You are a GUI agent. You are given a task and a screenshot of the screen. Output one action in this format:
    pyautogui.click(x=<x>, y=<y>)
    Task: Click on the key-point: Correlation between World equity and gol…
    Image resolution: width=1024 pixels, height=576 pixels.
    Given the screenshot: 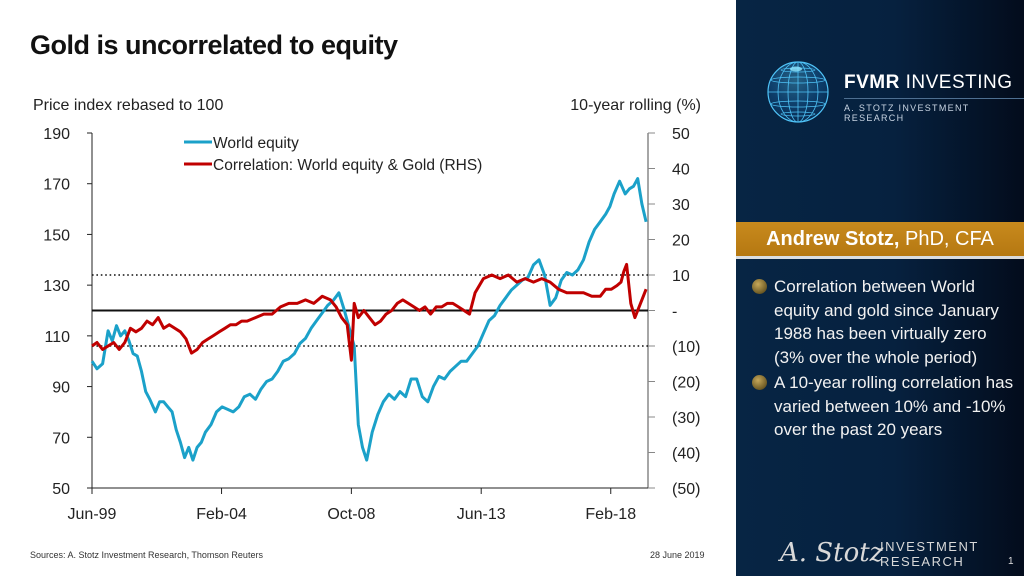 What is the action you would take?
    pyautogui.click(x=886, y=322)
    